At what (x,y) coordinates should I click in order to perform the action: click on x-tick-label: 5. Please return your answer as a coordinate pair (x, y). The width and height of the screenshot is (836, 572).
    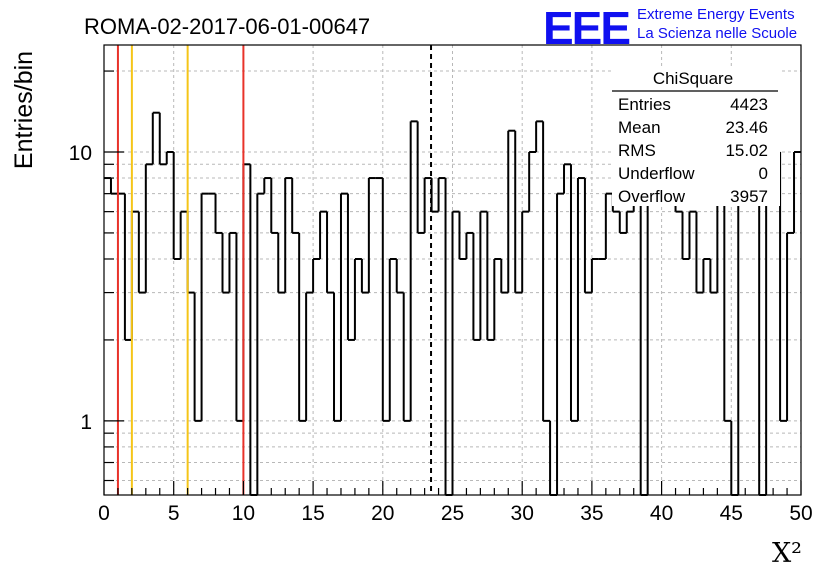
    Looking at the image, I should click on (174, 513).